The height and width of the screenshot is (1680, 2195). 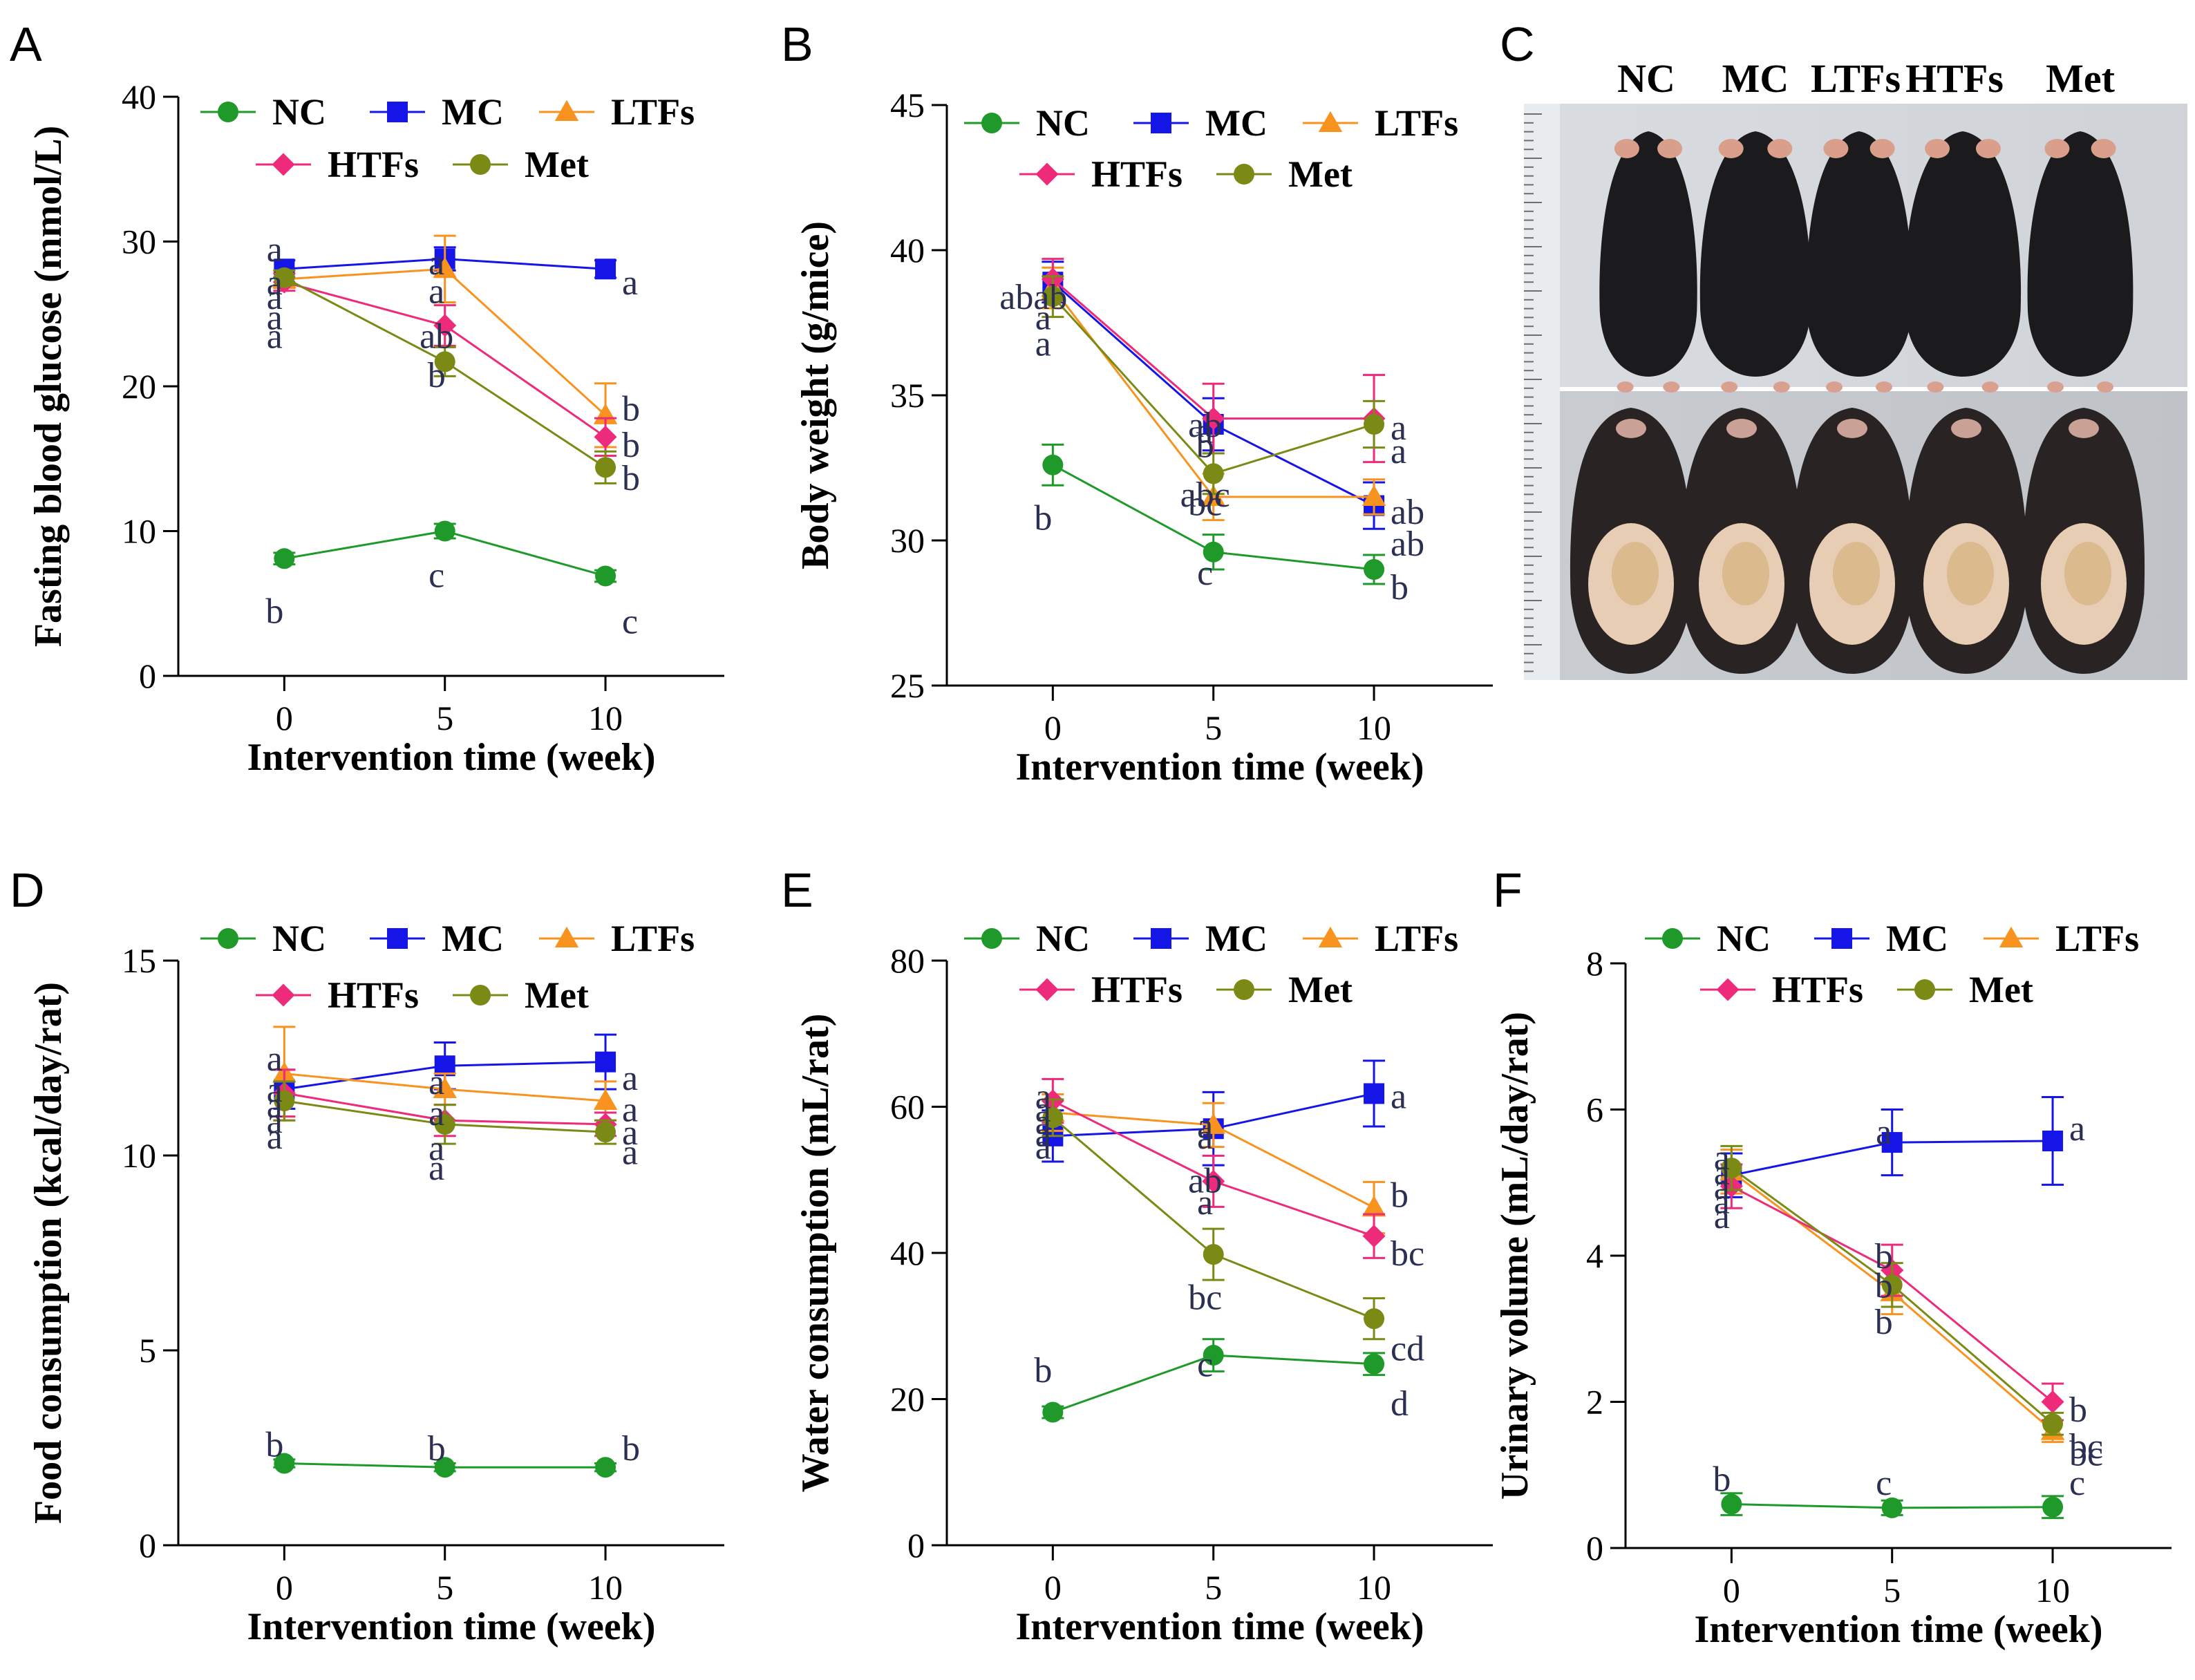 I want to click on series-htfs, so click(x=1213, y=1168).